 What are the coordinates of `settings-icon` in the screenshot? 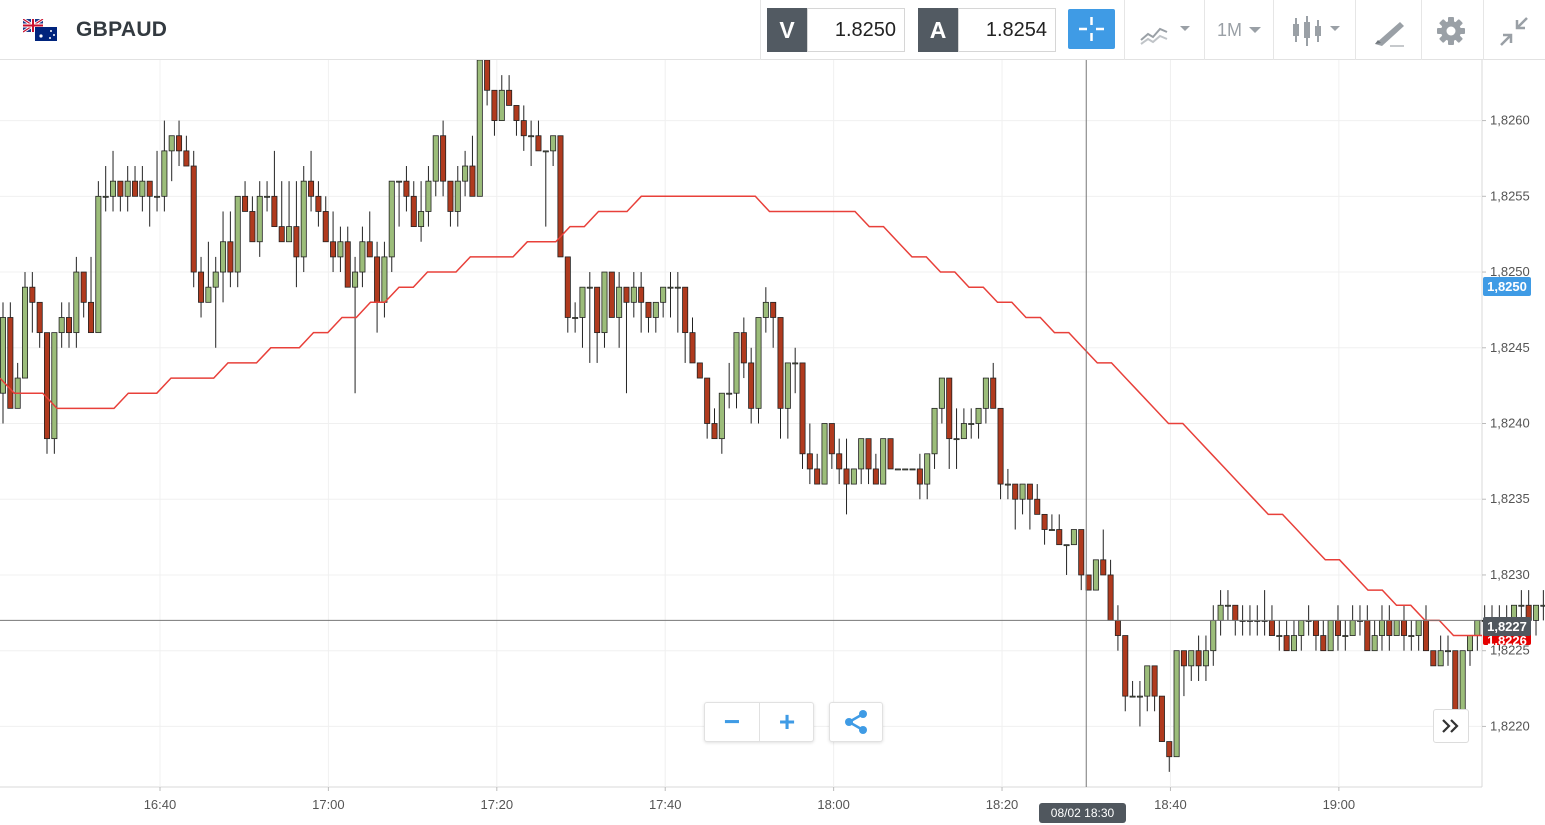 It's located at (1451, 31).